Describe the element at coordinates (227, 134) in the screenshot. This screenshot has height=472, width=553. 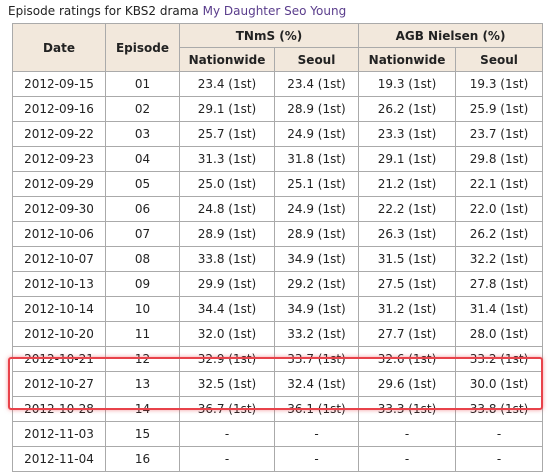
I see `cell-tnms-nationwide: 25.7 (1st)` at that location.